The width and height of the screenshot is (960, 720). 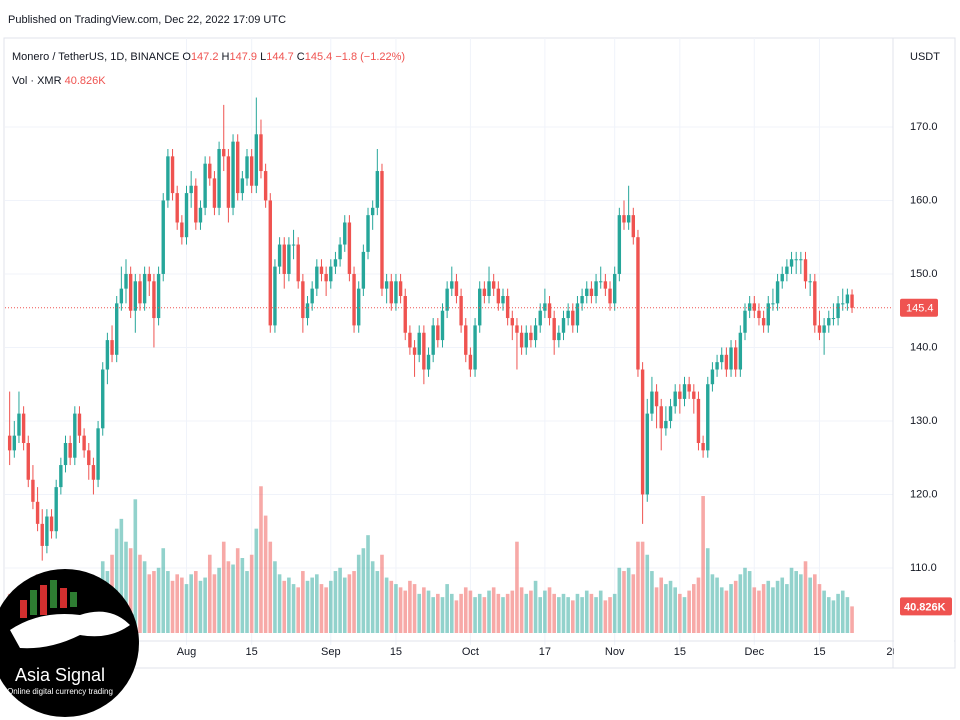 What do you see at coordinates (470, 652) in the screenshot?
I see `x-tick-label: Oct` at bounding box center [470, 652].